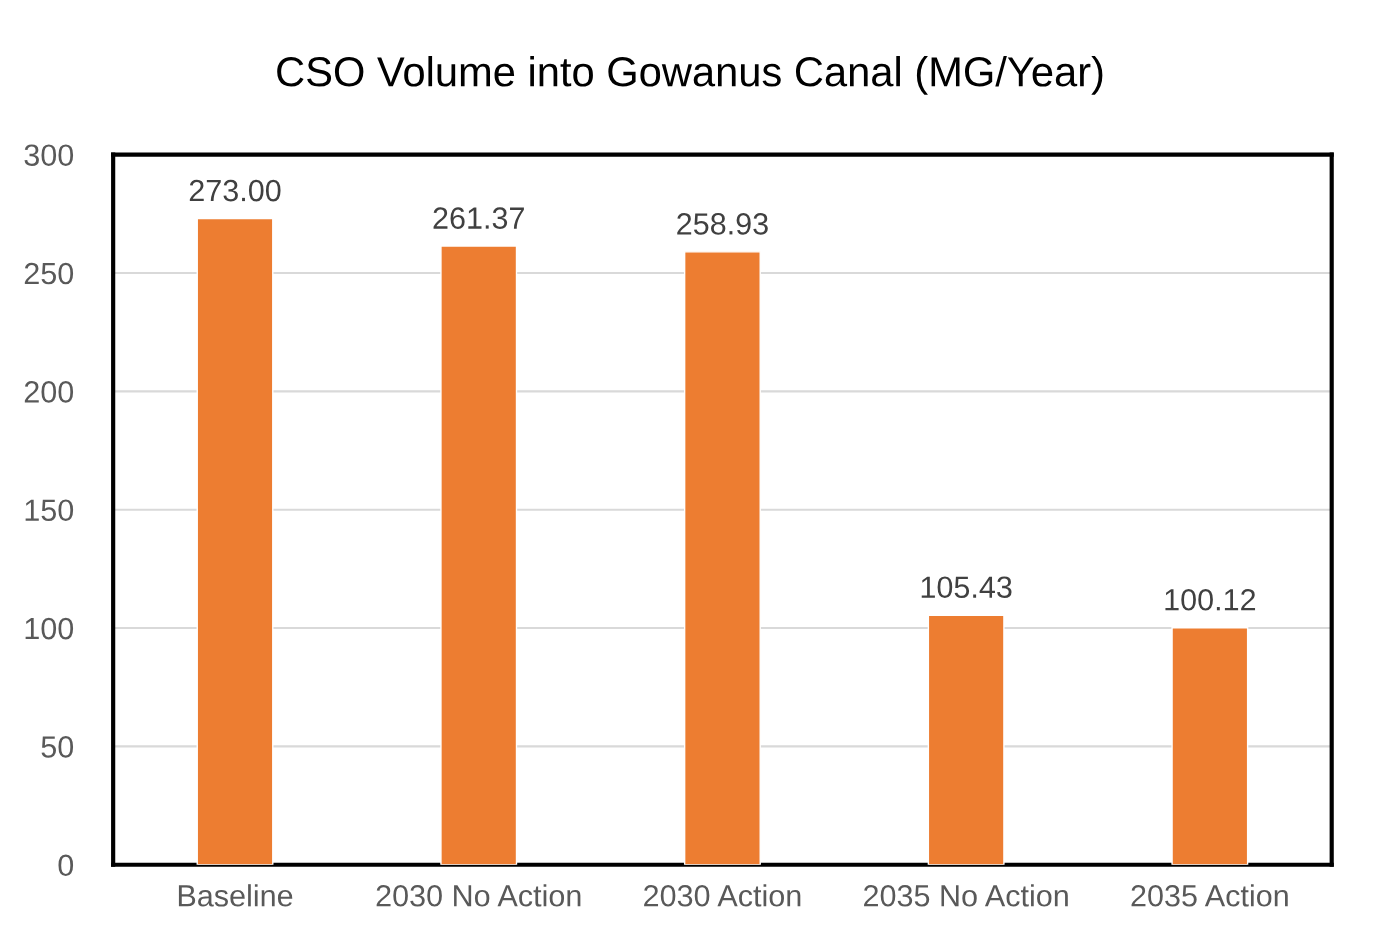  I want to click on y-tick-label: 250, so click(49, 273).